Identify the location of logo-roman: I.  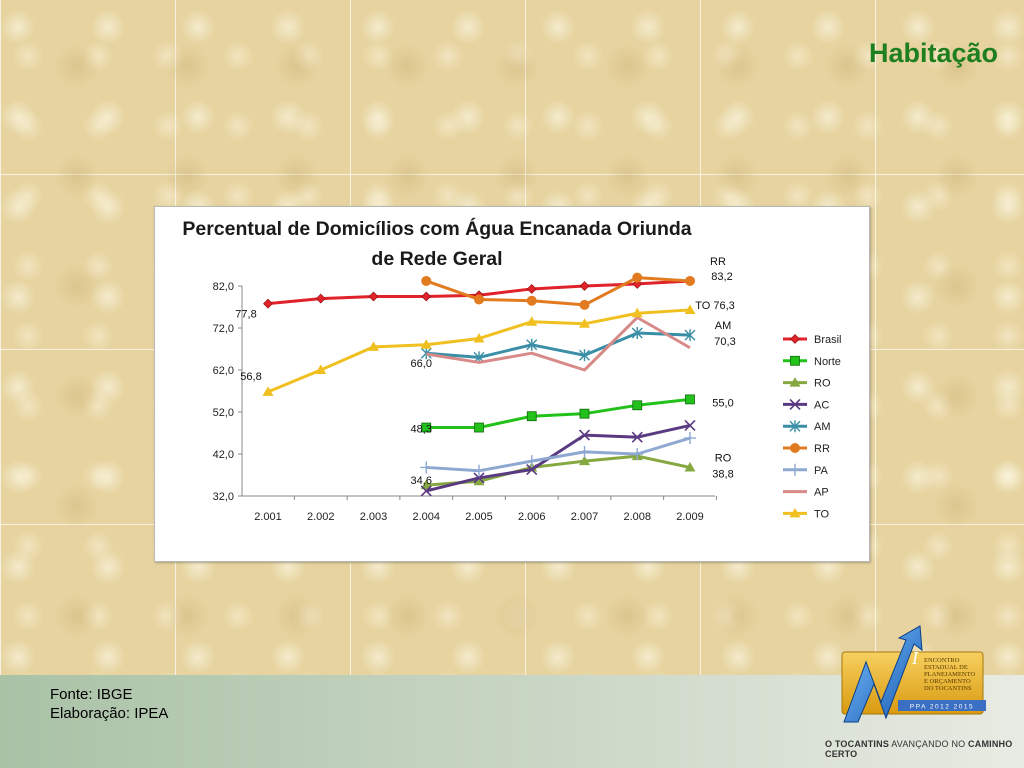
(915, 658).